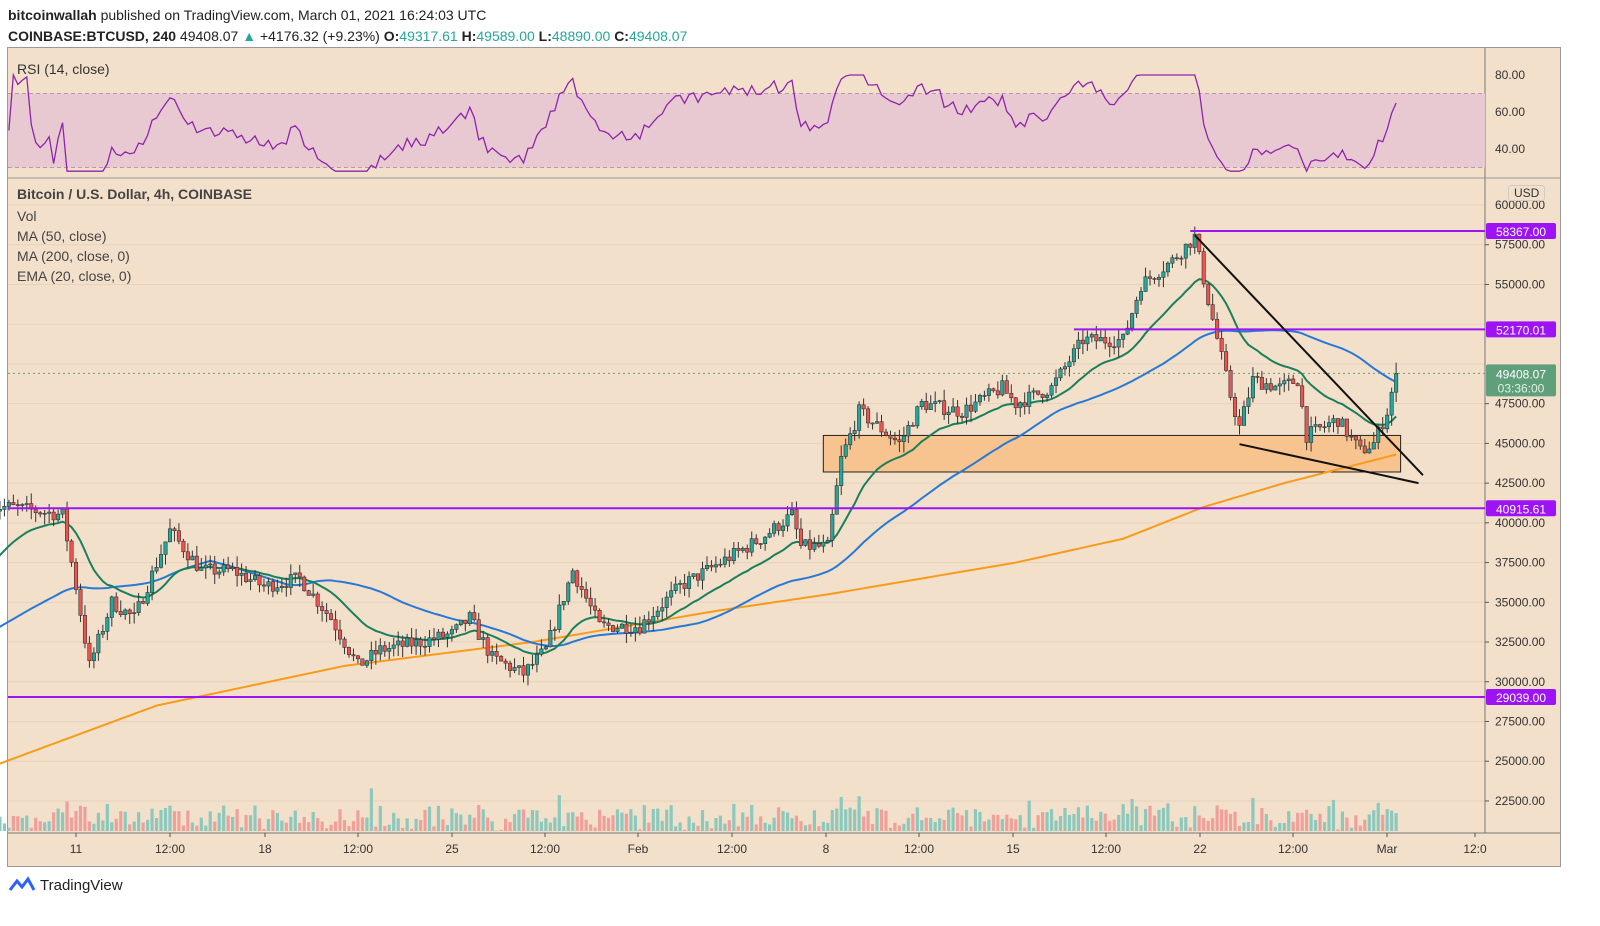 The height and width of the screenshot is (926, 1600). Describe the element at coordinates (1527, 193) in the screenshot. I see `currency-label: USD` at that location.